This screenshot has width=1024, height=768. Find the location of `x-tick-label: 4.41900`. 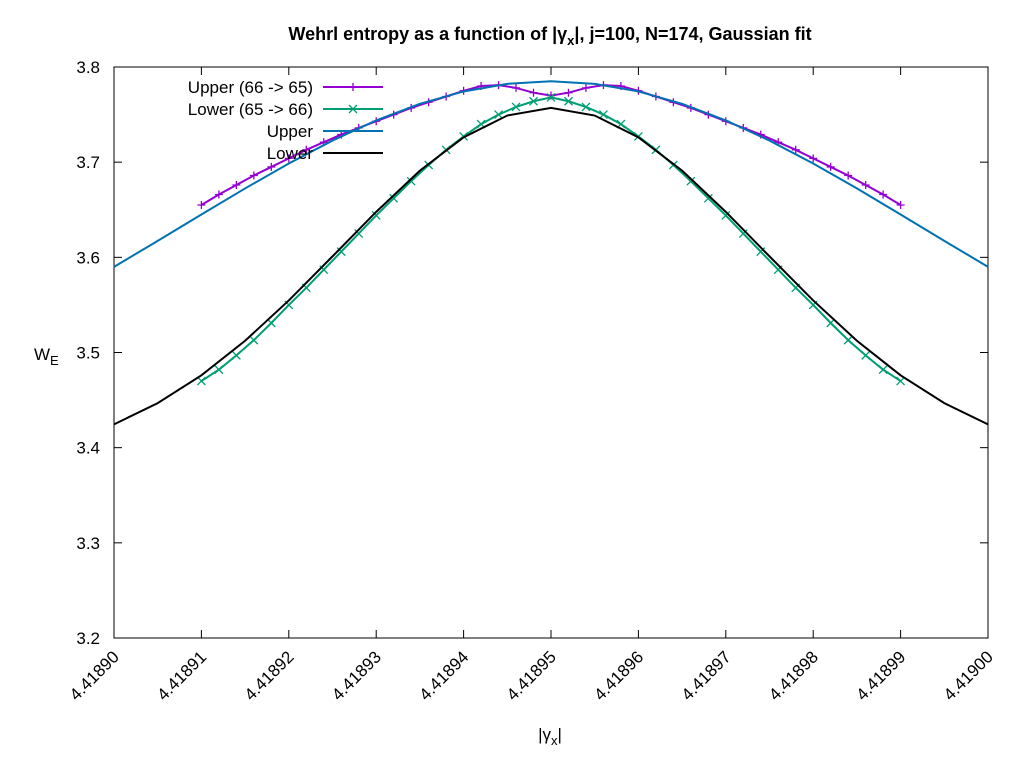

x-tick-label: 4.41900 is located at coordinates (968, 675).